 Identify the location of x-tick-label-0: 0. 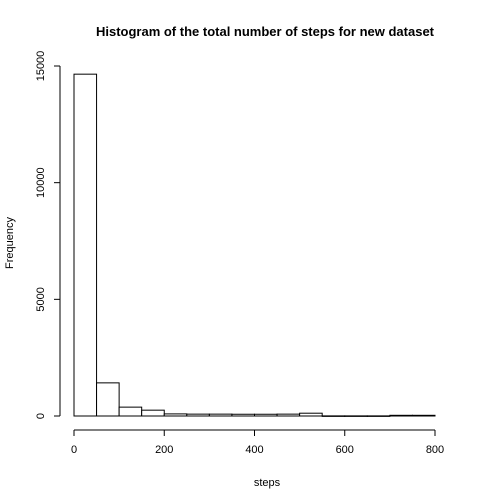
(74, 450).